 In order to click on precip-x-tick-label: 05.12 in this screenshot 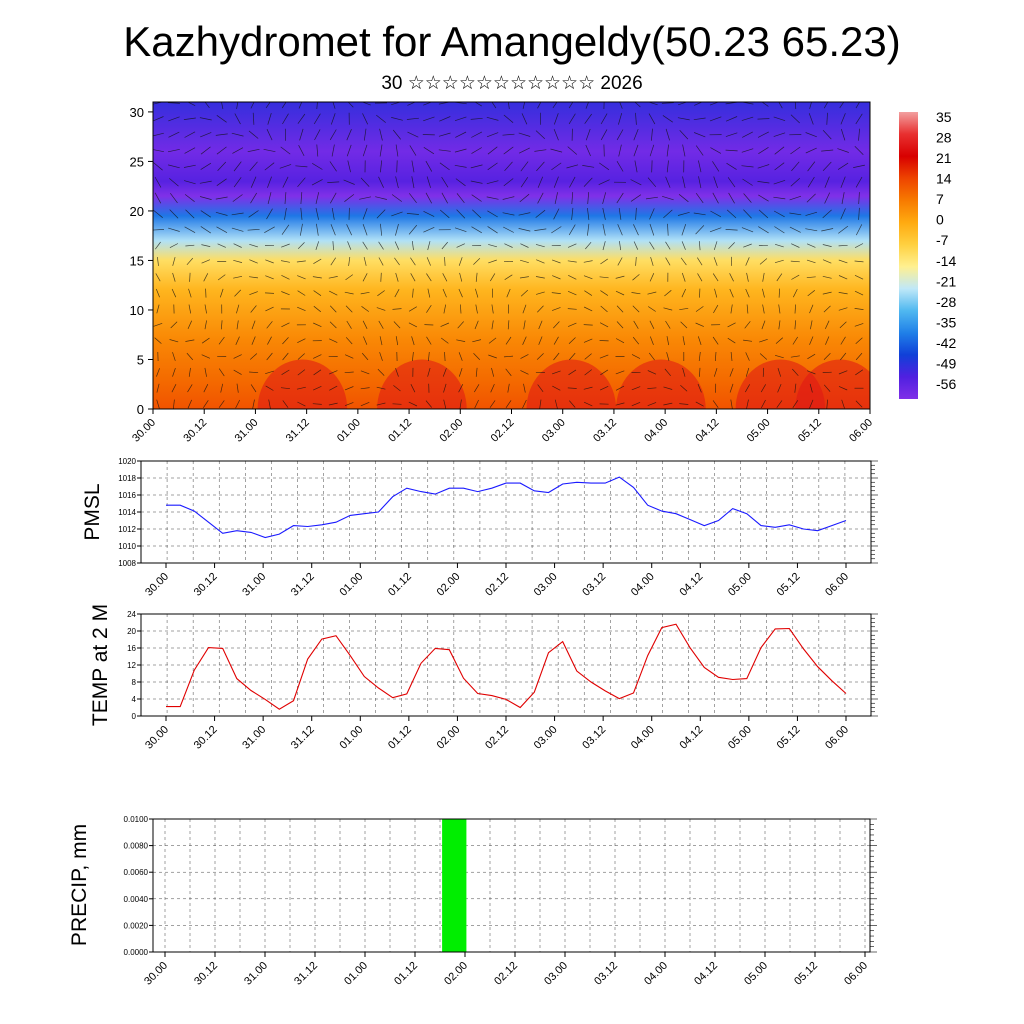, I will do `click(806, 974)`.